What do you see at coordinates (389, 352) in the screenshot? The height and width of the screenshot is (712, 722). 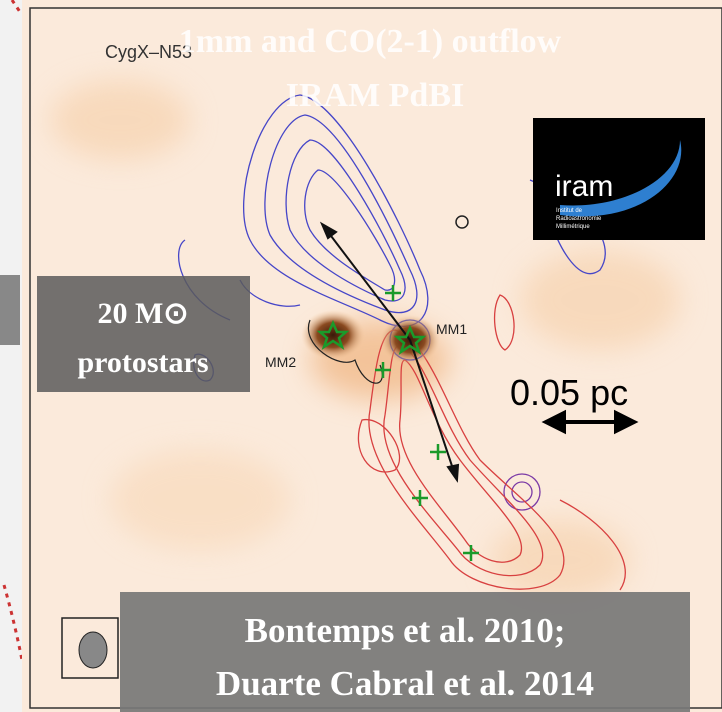 I see `outflow-arrows` at bounding box center [389, 352].